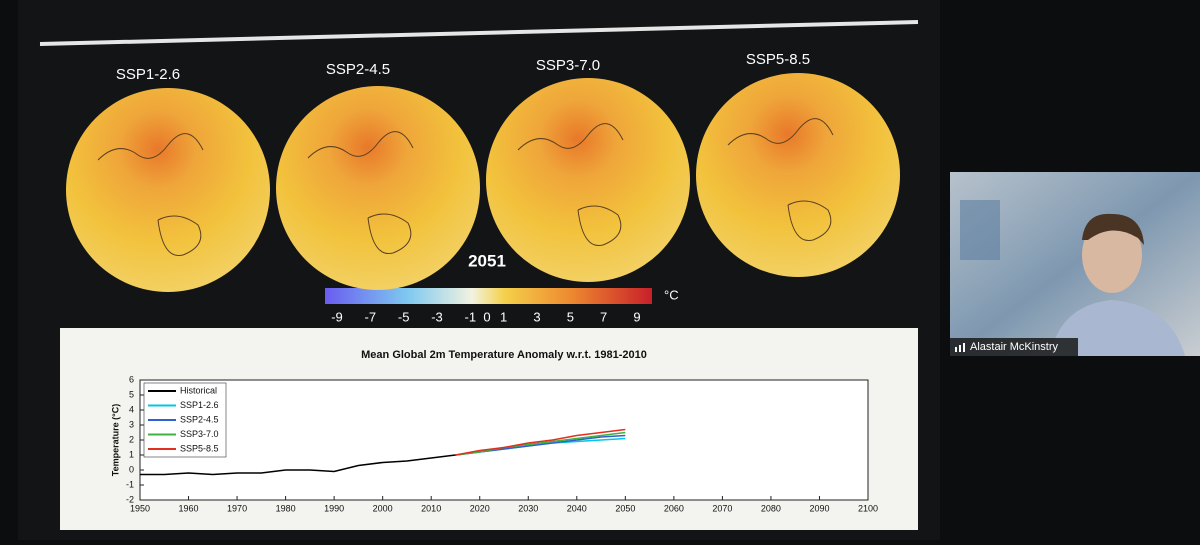 The height and width of the screenshot is (545, 1200). I want to click on y-axis-label: Temperature (°C), so click(115, 440).